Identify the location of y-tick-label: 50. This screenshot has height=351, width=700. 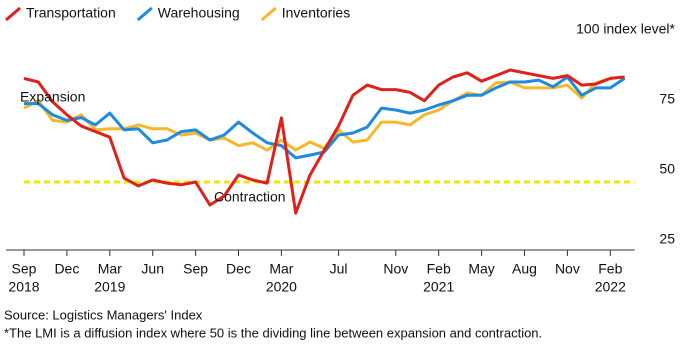
(667, 169).